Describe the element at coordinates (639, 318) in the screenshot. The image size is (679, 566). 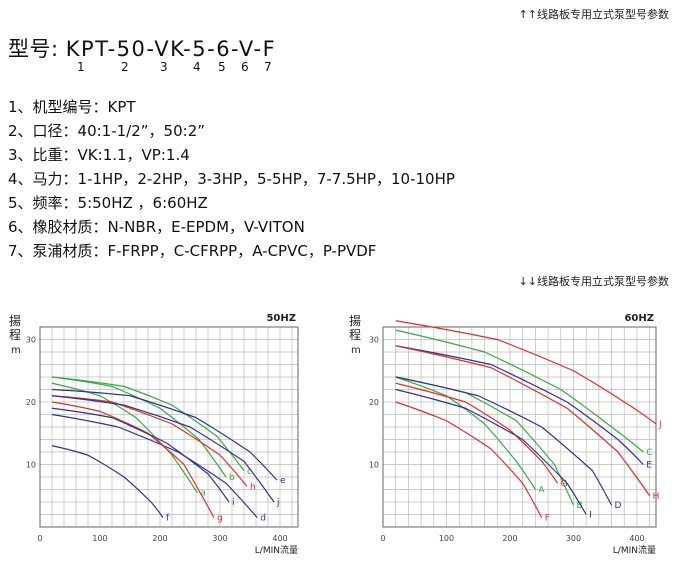
I see `chart-title: 60HZ` at that location.